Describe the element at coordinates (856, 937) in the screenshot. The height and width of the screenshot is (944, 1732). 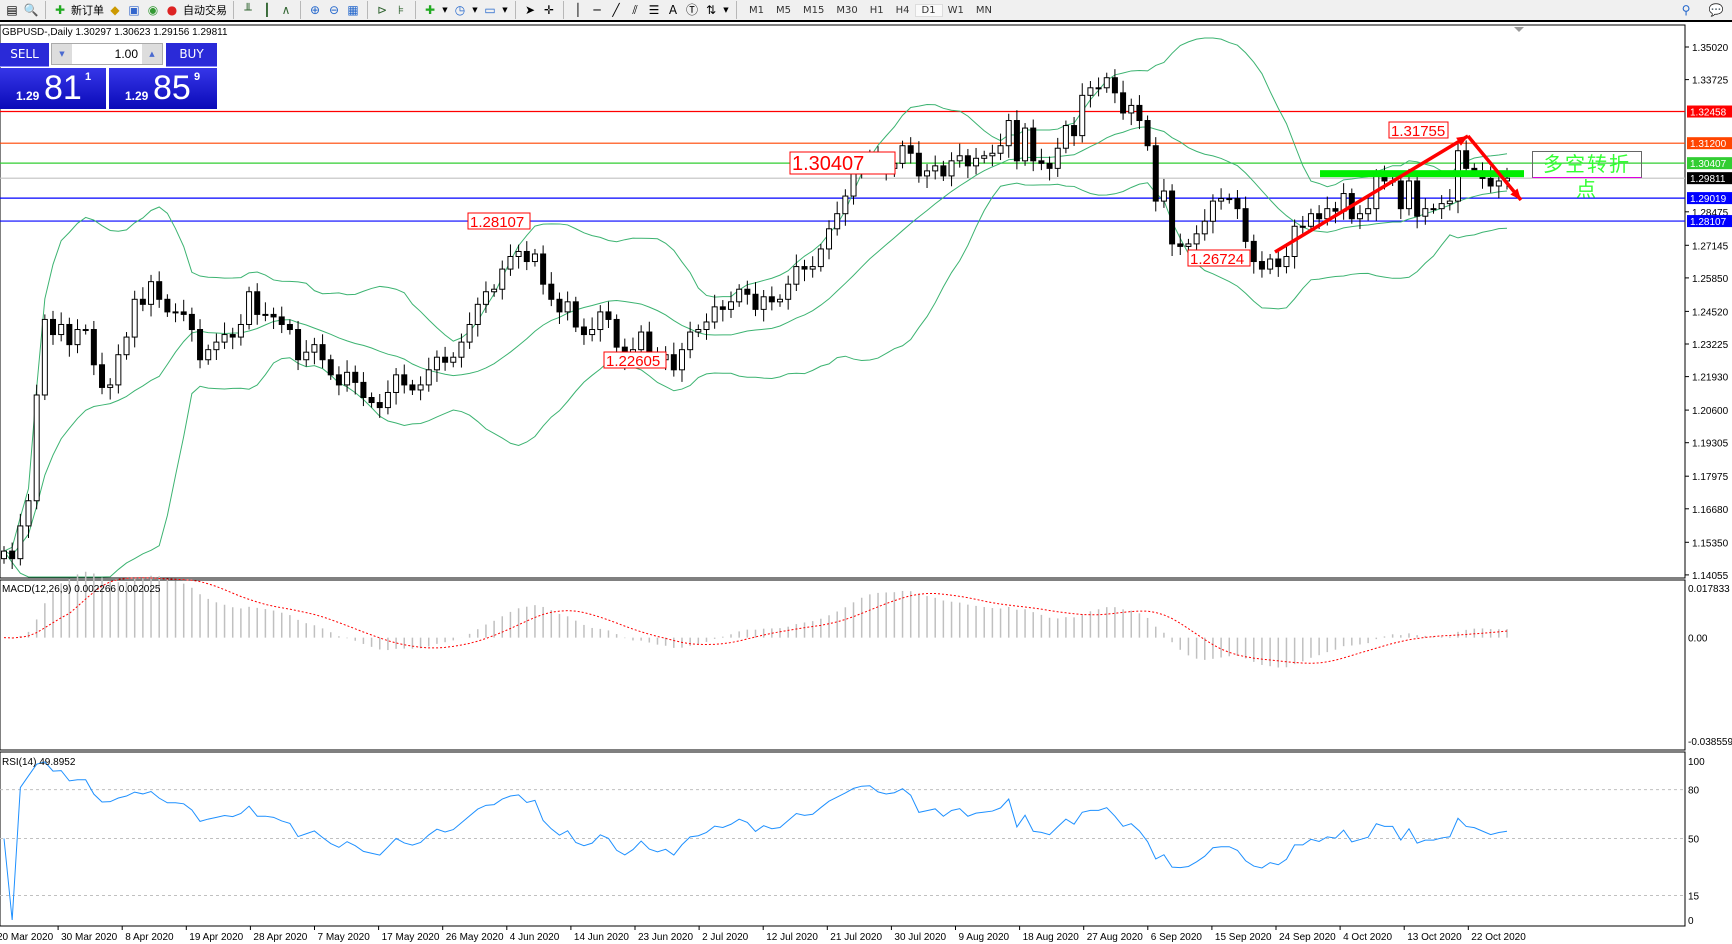
I see `date-label: 21 Jul 2020` at that location.